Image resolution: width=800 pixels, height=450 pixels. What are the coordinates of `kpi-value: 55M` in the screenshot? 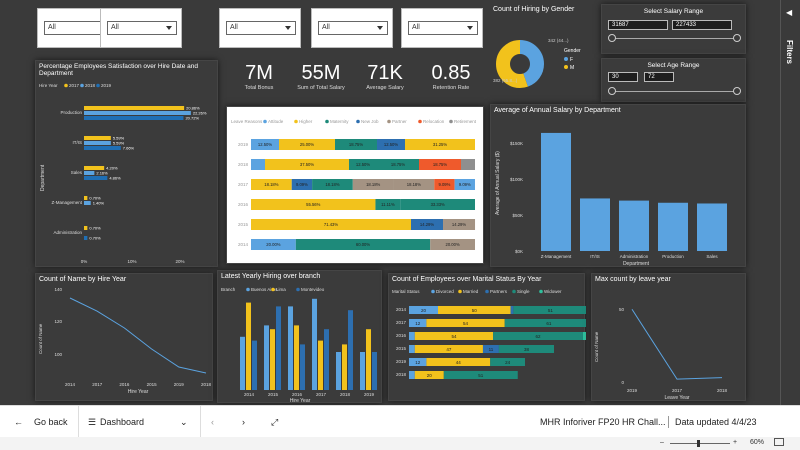 It's located at (321, 73).